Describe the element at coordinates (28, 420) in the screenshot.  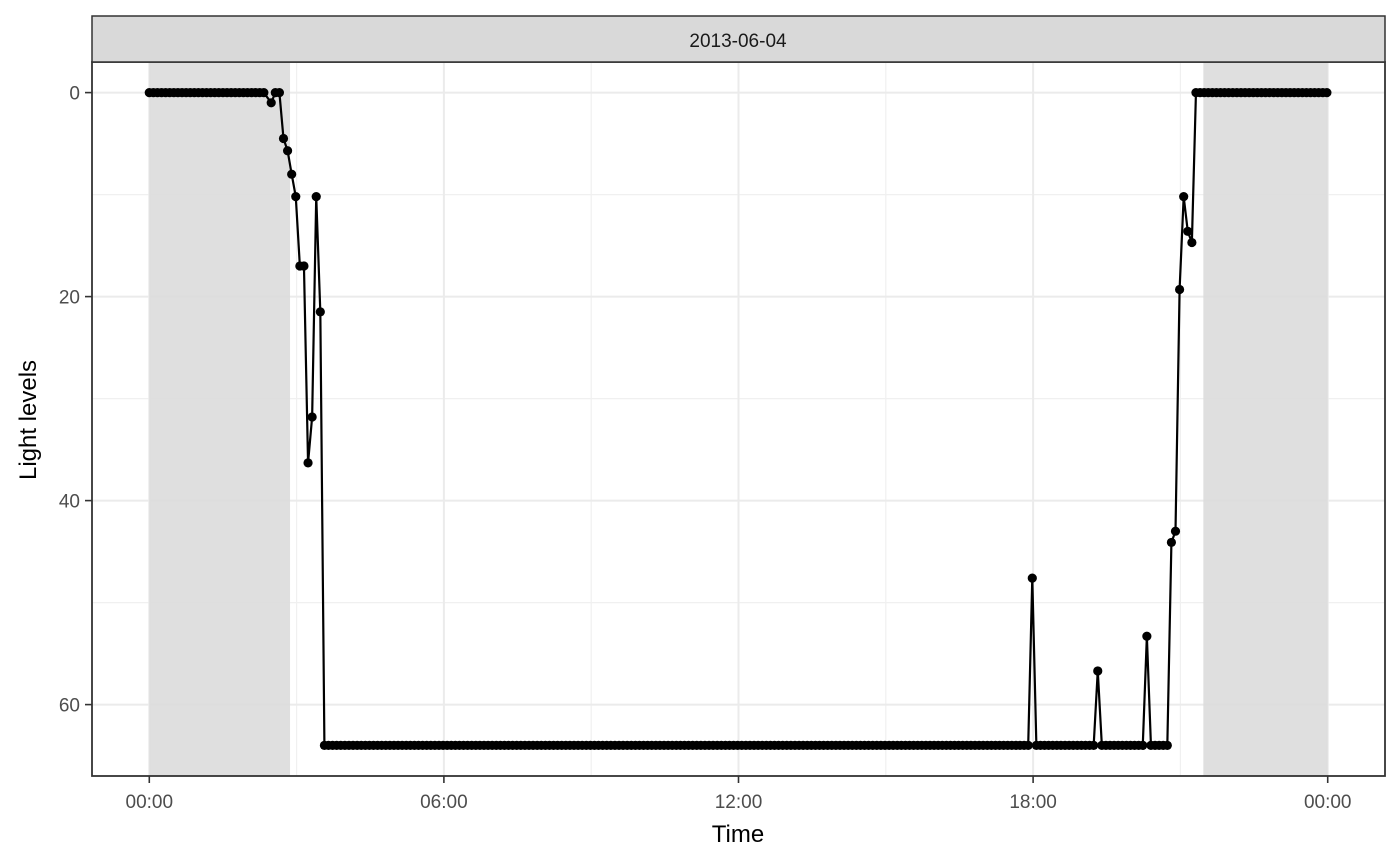
I see `y-axis-title: Light levels` at that location.